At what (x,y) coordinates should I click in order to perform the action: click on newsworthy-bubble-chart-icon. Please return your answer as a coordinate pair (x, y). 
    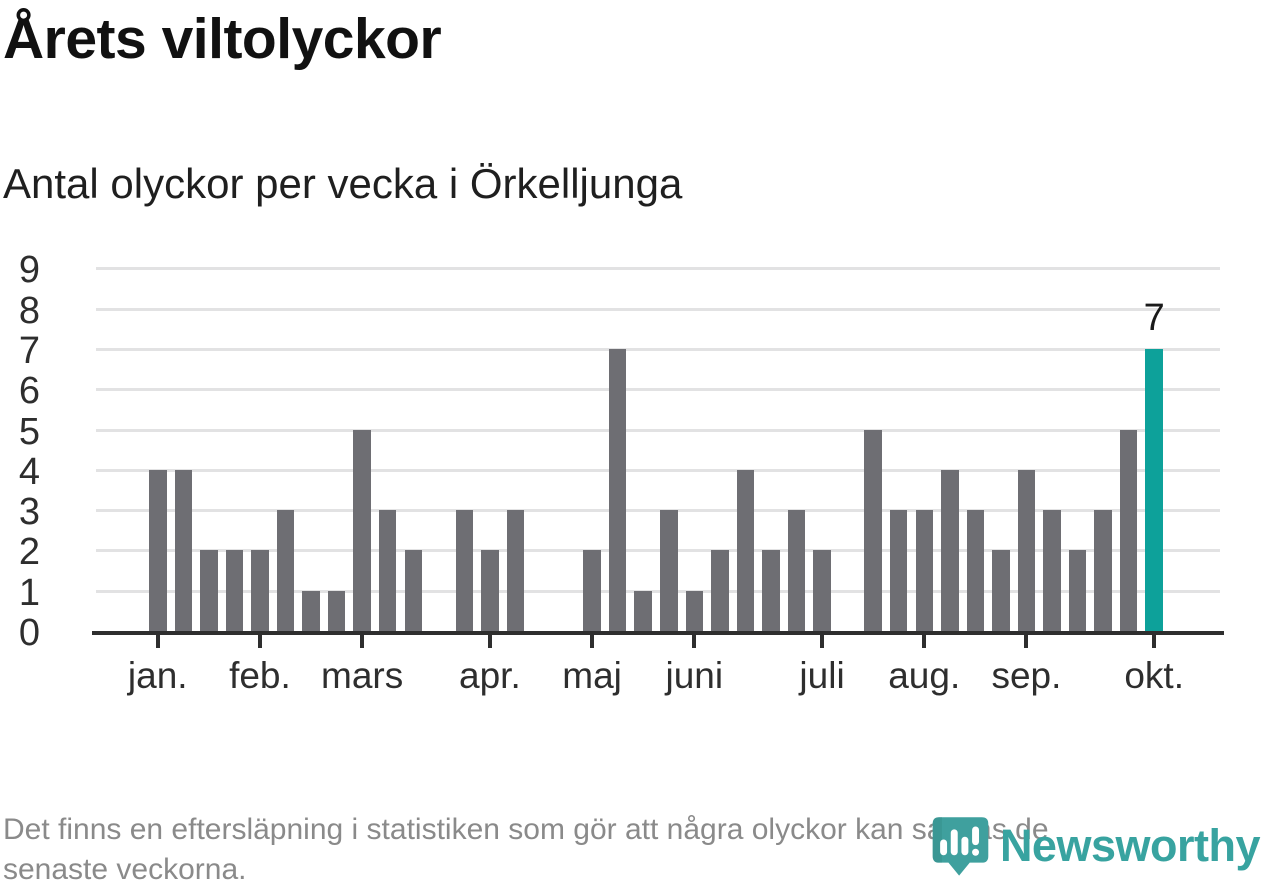
    Looking at the image, I should click on (960, 846).